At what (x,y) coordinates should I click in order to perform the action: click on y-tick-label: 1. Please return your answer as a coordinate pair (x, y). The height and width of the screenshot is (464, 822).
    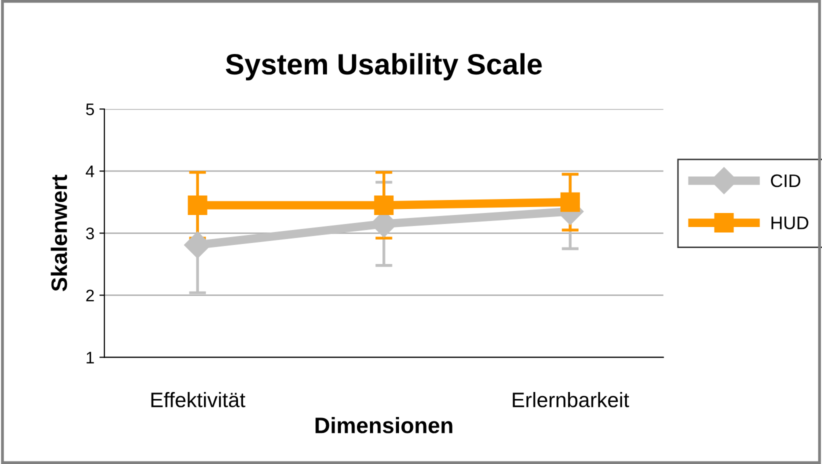
    Looking at the image, I should click on (90, 358).